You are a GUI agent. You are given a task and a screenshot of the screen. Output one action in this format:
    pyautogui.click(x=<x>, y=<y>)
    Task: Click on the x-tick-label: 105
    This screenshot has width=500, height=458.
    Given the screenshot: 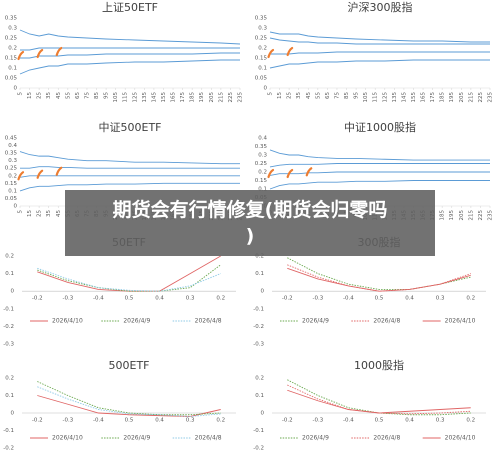 What is the action you would take?
    pyautogui.click(x=116, y=97)
    